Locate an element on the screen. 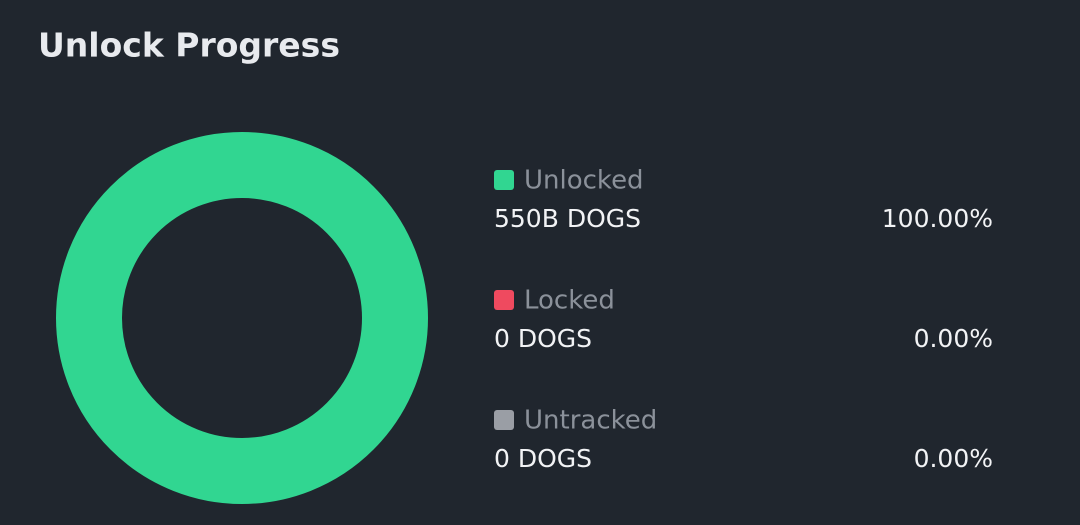 This screenshot has height=525, width=1080. percent-label: 100.00% is located at coordinates (937, 218).